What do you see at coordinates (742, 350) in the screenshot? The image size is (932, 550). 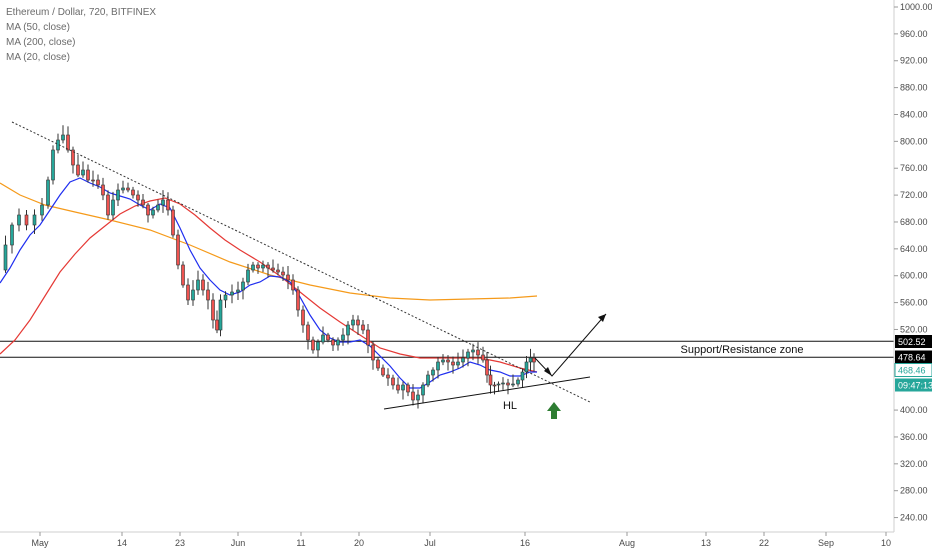 I see `zone-label: Support/Resistance zone` at bounding box center [742, 350].